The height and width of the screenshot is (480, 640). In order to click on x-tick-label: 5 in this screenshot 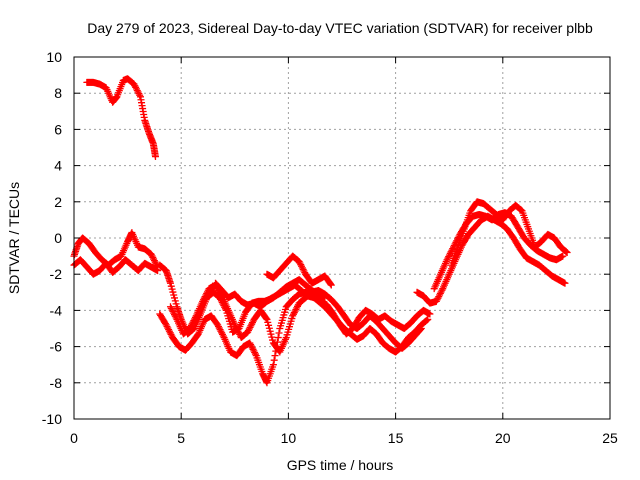, I will do `click(181, 438)`.